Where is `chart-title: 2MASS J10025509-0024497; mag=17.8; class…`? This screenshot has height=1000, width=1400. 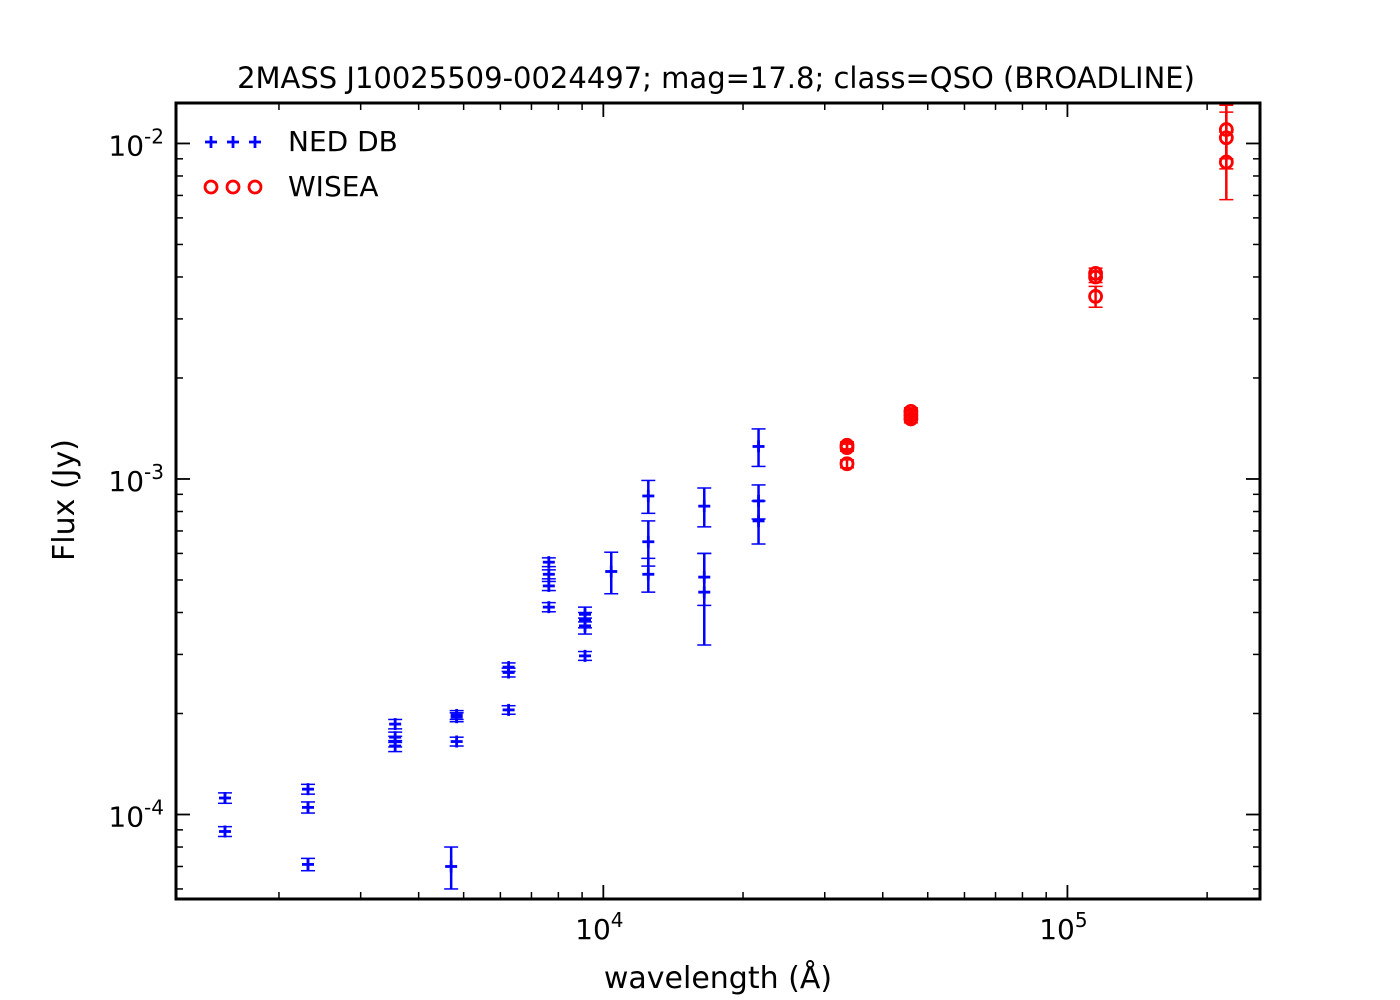
chart-title: 2MASS J10025509-0024497; mag=17.8; class… is located at coordinates (716, 78).